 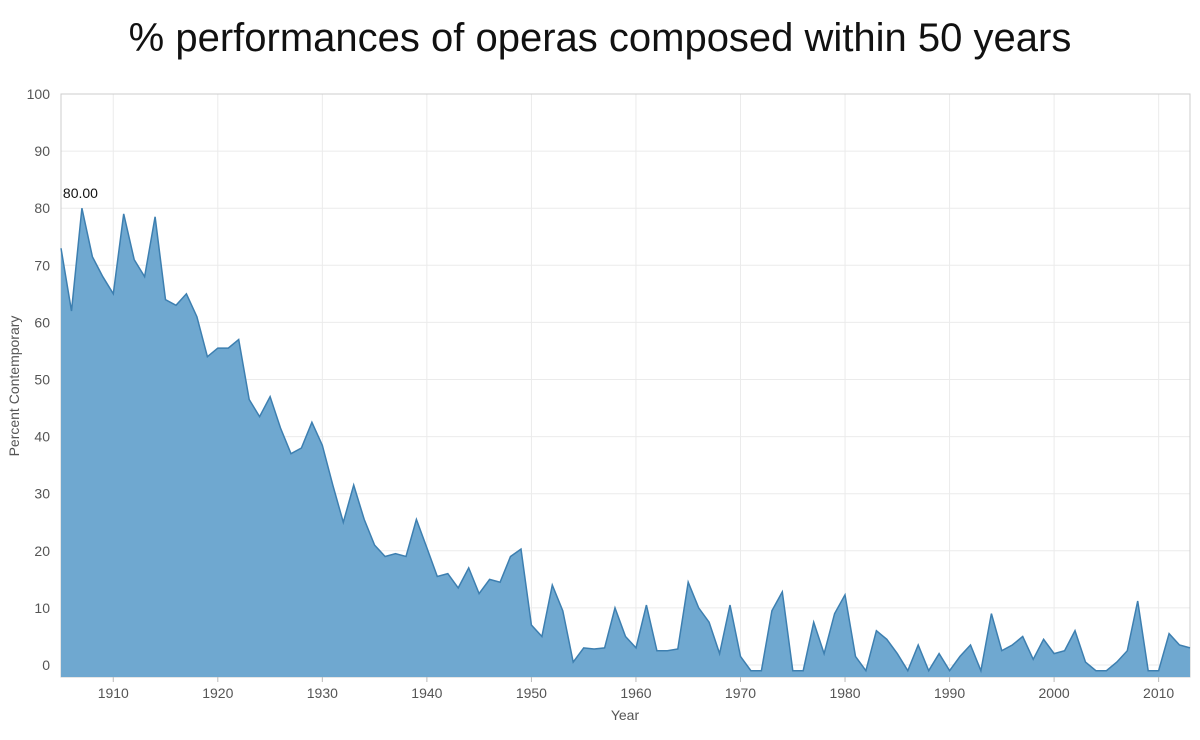 What do you see at coordinates (1158, 693) in the screenshot?
I see `x-tick-label: 2010` at bounding box center [1158, 693].